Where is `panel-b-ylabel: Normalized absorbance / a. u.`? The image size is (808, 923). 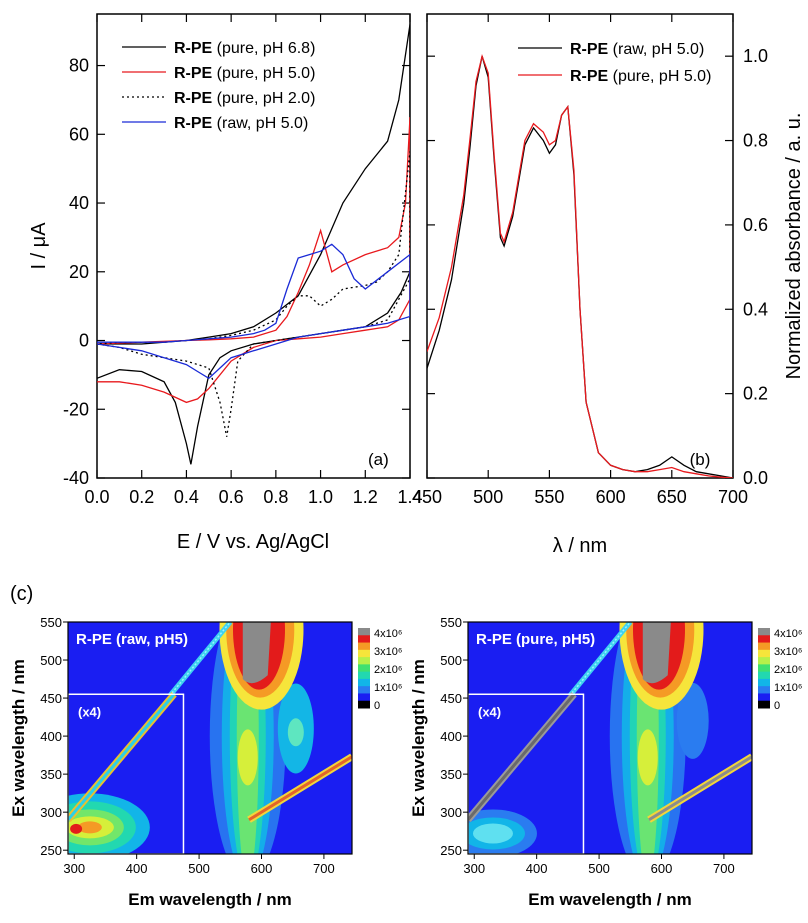
panel-b-ylabel: Normalized absorbance / a. u. is located at coordinates (794, 246).